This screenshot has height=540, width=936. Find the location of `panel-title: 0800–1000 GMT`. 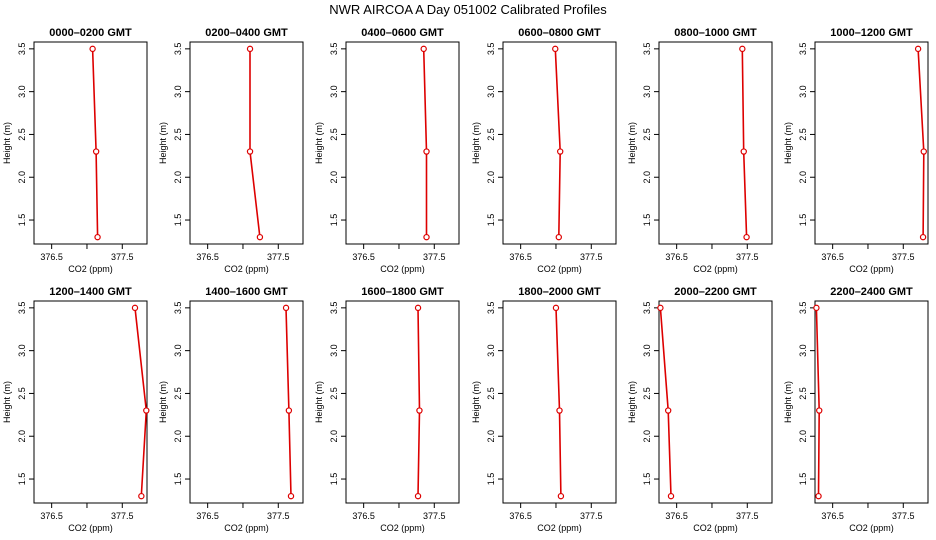

panel-title: 0800–1000 GMT is located at coordinates (715, 33).